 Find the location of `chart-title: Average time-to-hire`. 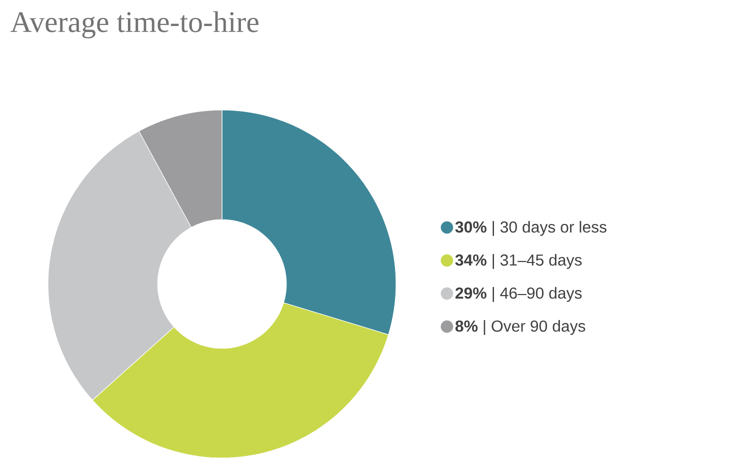

chart-title: Average time-to-hire is located at coordinates (134, 24).